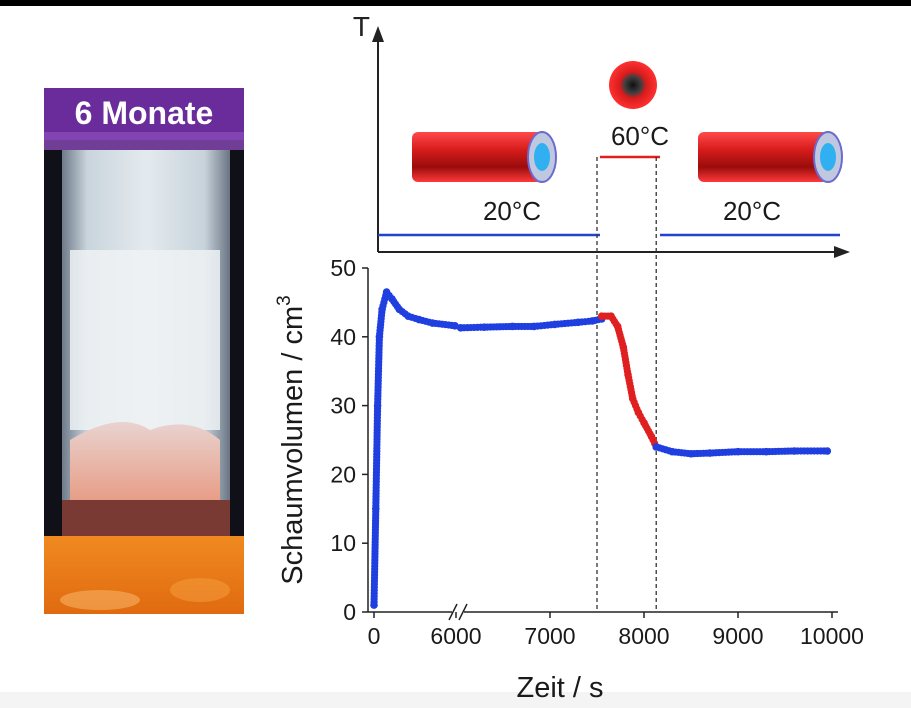 Image resolution: width=911 pixels, height=708 pixels. I want to click on cylindrical-micelle-right-icon, so click(770, 157).